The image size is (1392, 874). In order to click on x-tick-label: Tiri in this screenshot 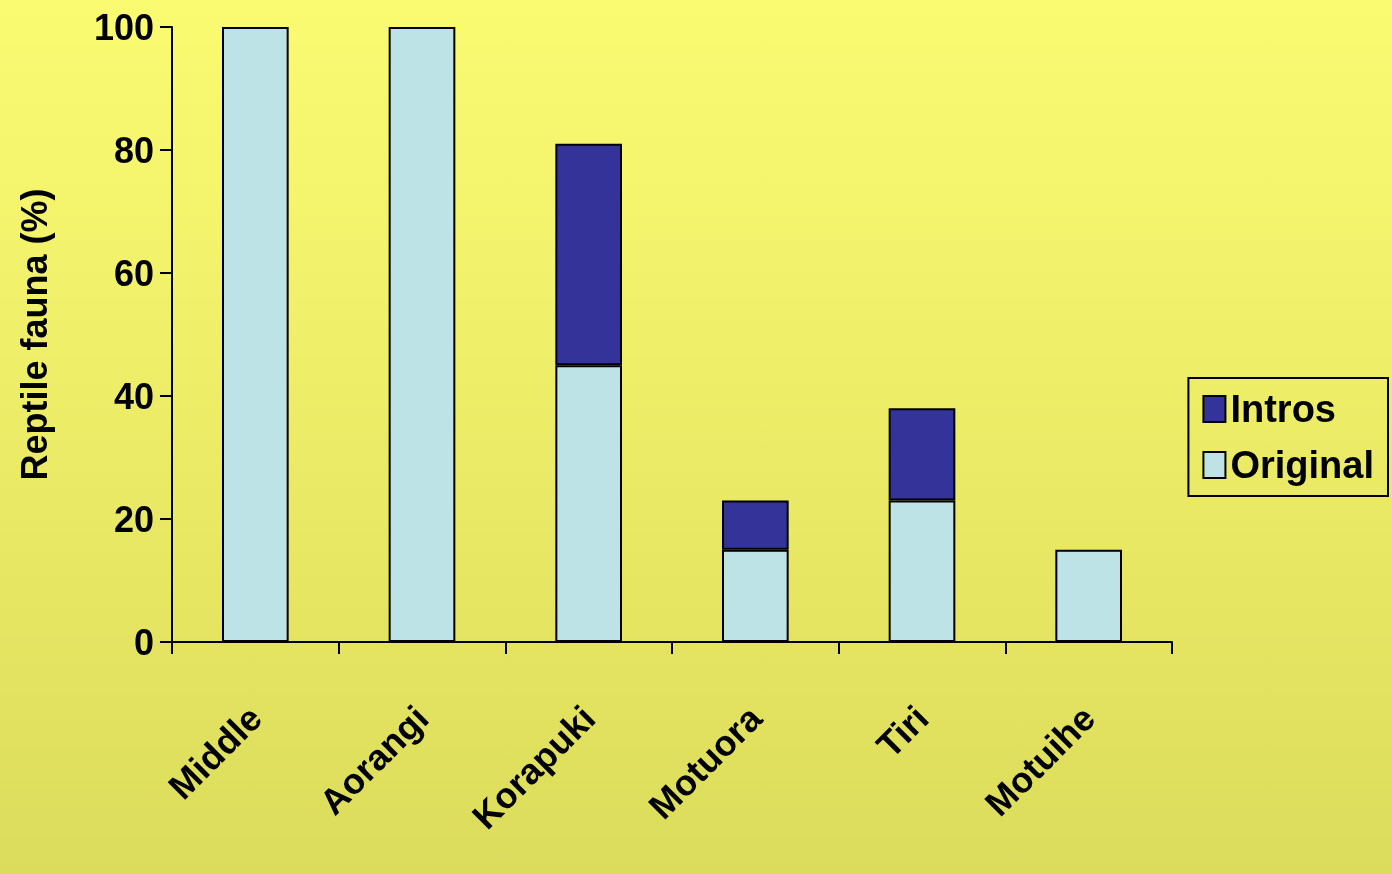, I will do `click(902, 731)`.